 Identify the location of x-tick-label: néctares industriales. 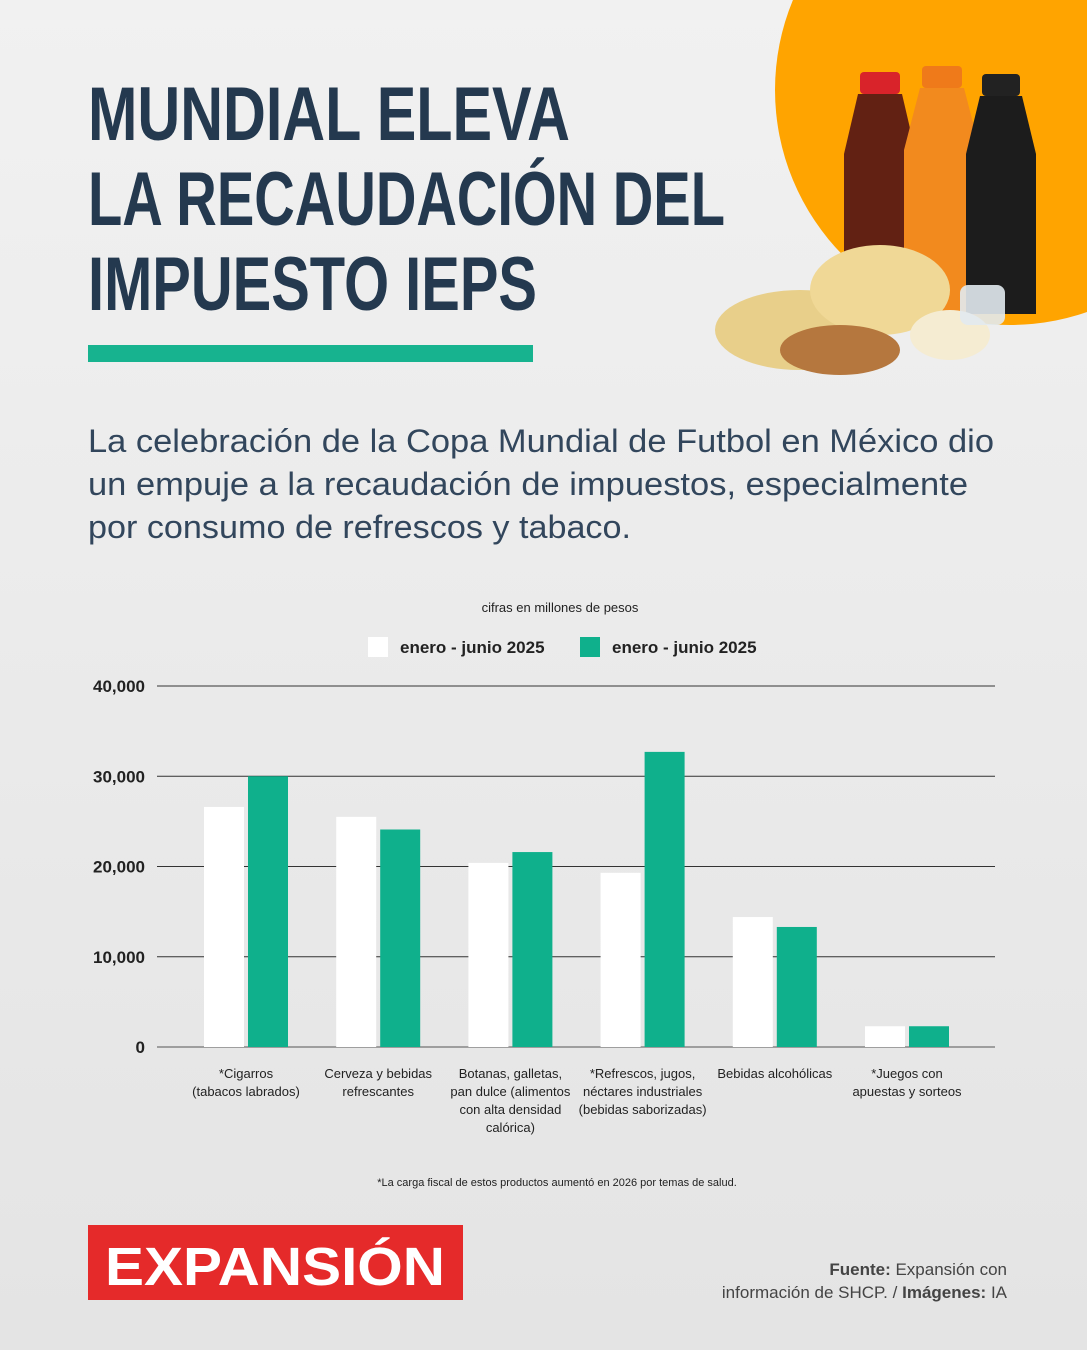
(643, 1091).